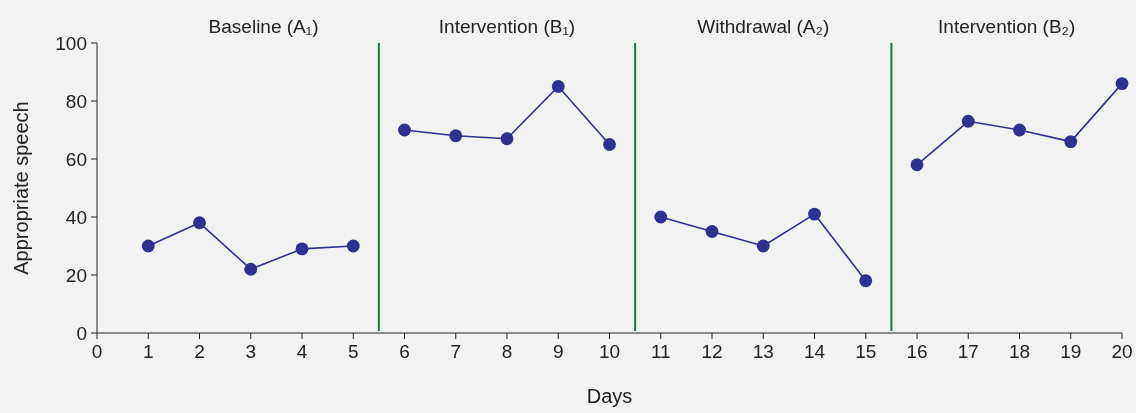  What do you see at coordinates (1122, 351) in the screenshot?
I see `x-tick-label: 20` at bounding box center [1122, 351].